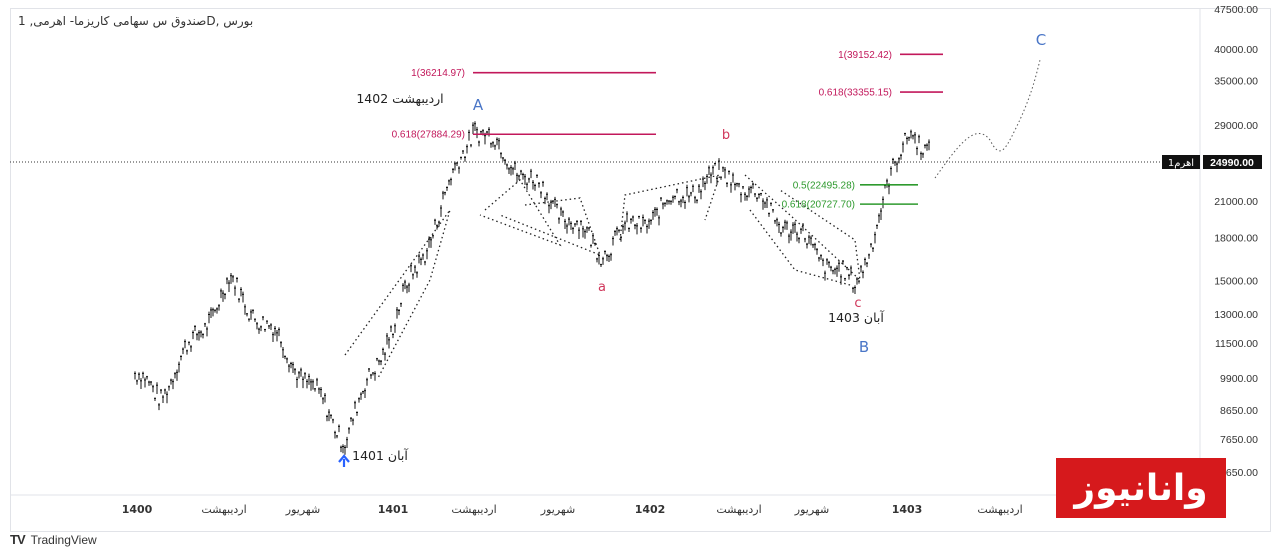 The width and height of the screenshot is (1280, 557). What do you see at coordinates (1236, 281) in the screenshot?
I see `y-tick-label: 15000.00` at bounding box center [1236, 281].